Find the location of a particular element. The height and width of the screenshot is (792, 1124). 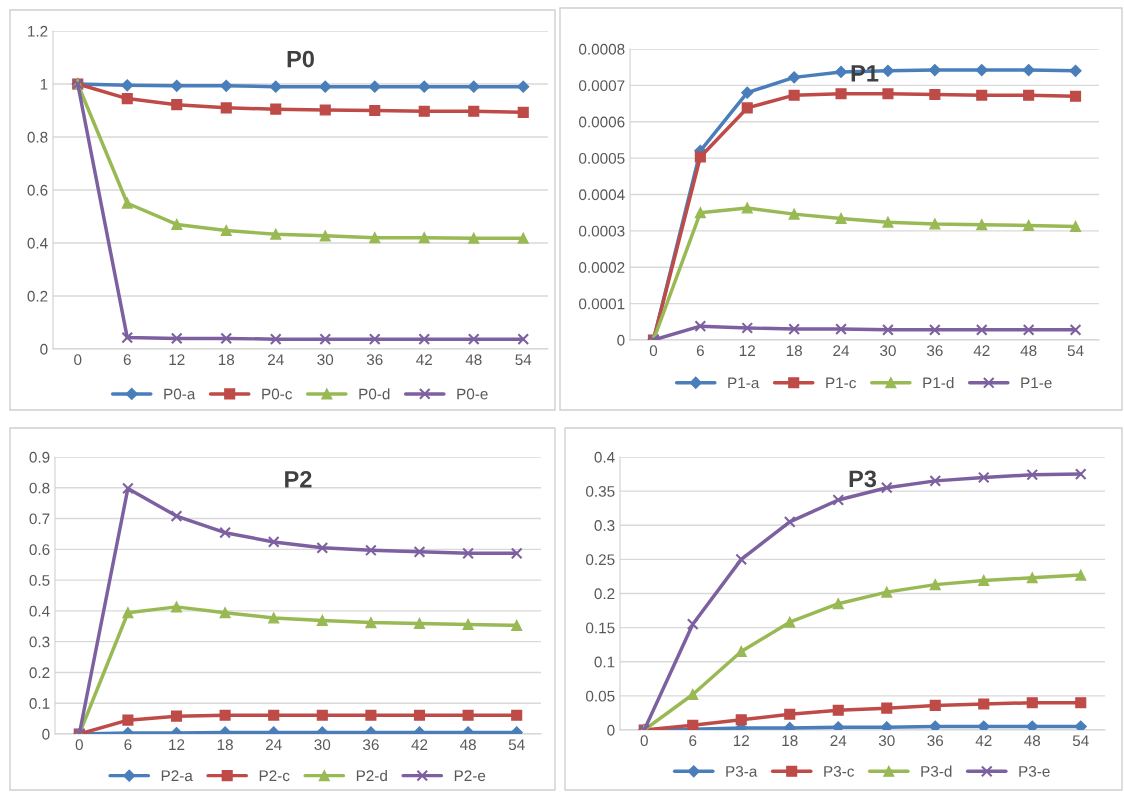

legend-label: P2-a is located at coordinates (177, 776).